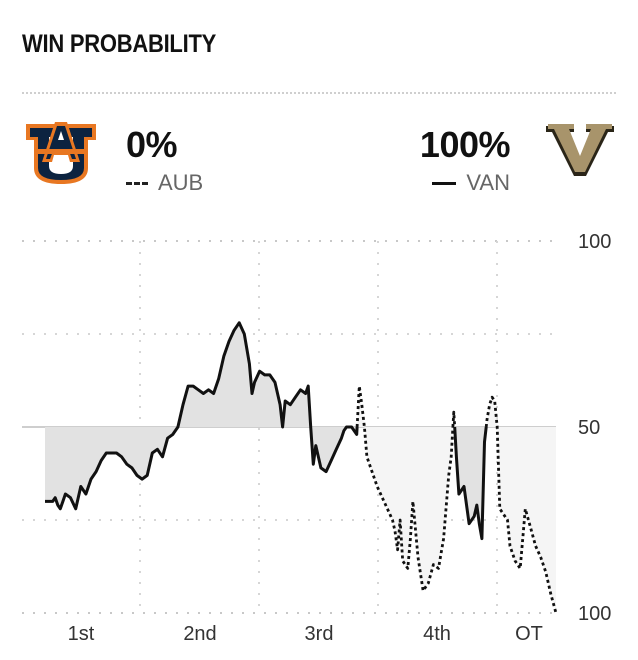 The height and width of the screenshot is (660, 638). What do you see at coordinates (137, 183) in the screenshot?
I see `dashed-line-swatch` at bounding box center [137, 183].